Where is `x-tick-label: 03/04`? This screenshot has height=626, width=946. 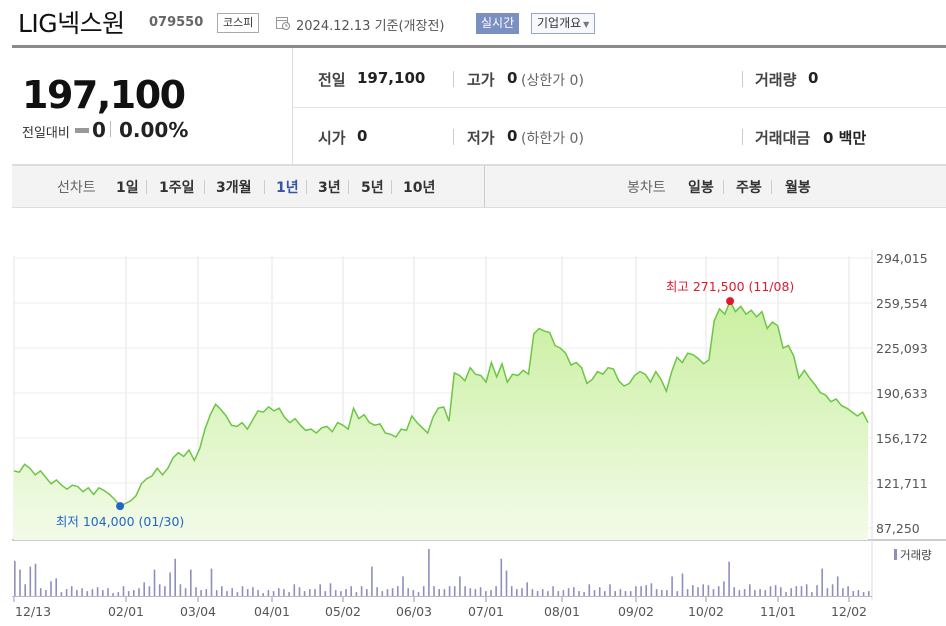
x-tick-label: 03/04 is located at coordinates (198, 611).